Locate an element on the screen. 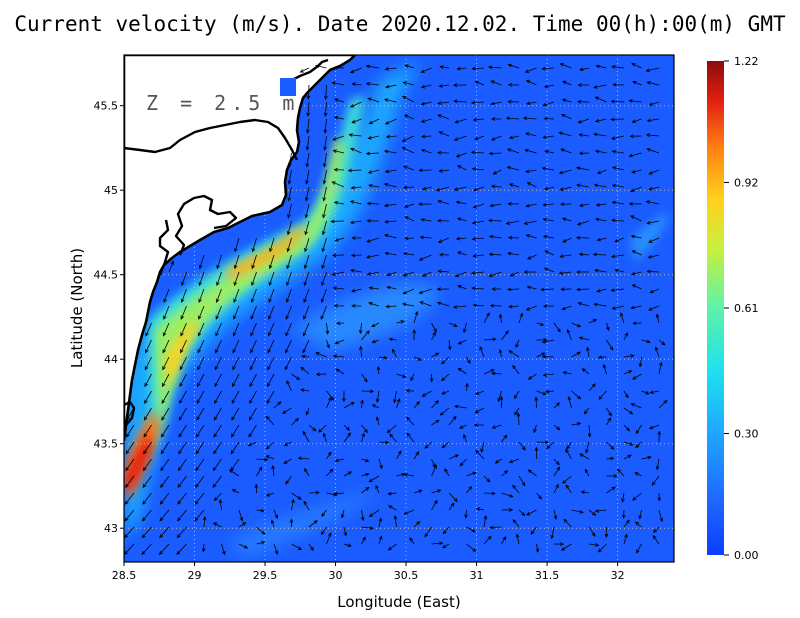 This screenshot has width=800, height=618. y-tick-label: 43.5 is located at coordinates (106, 444).